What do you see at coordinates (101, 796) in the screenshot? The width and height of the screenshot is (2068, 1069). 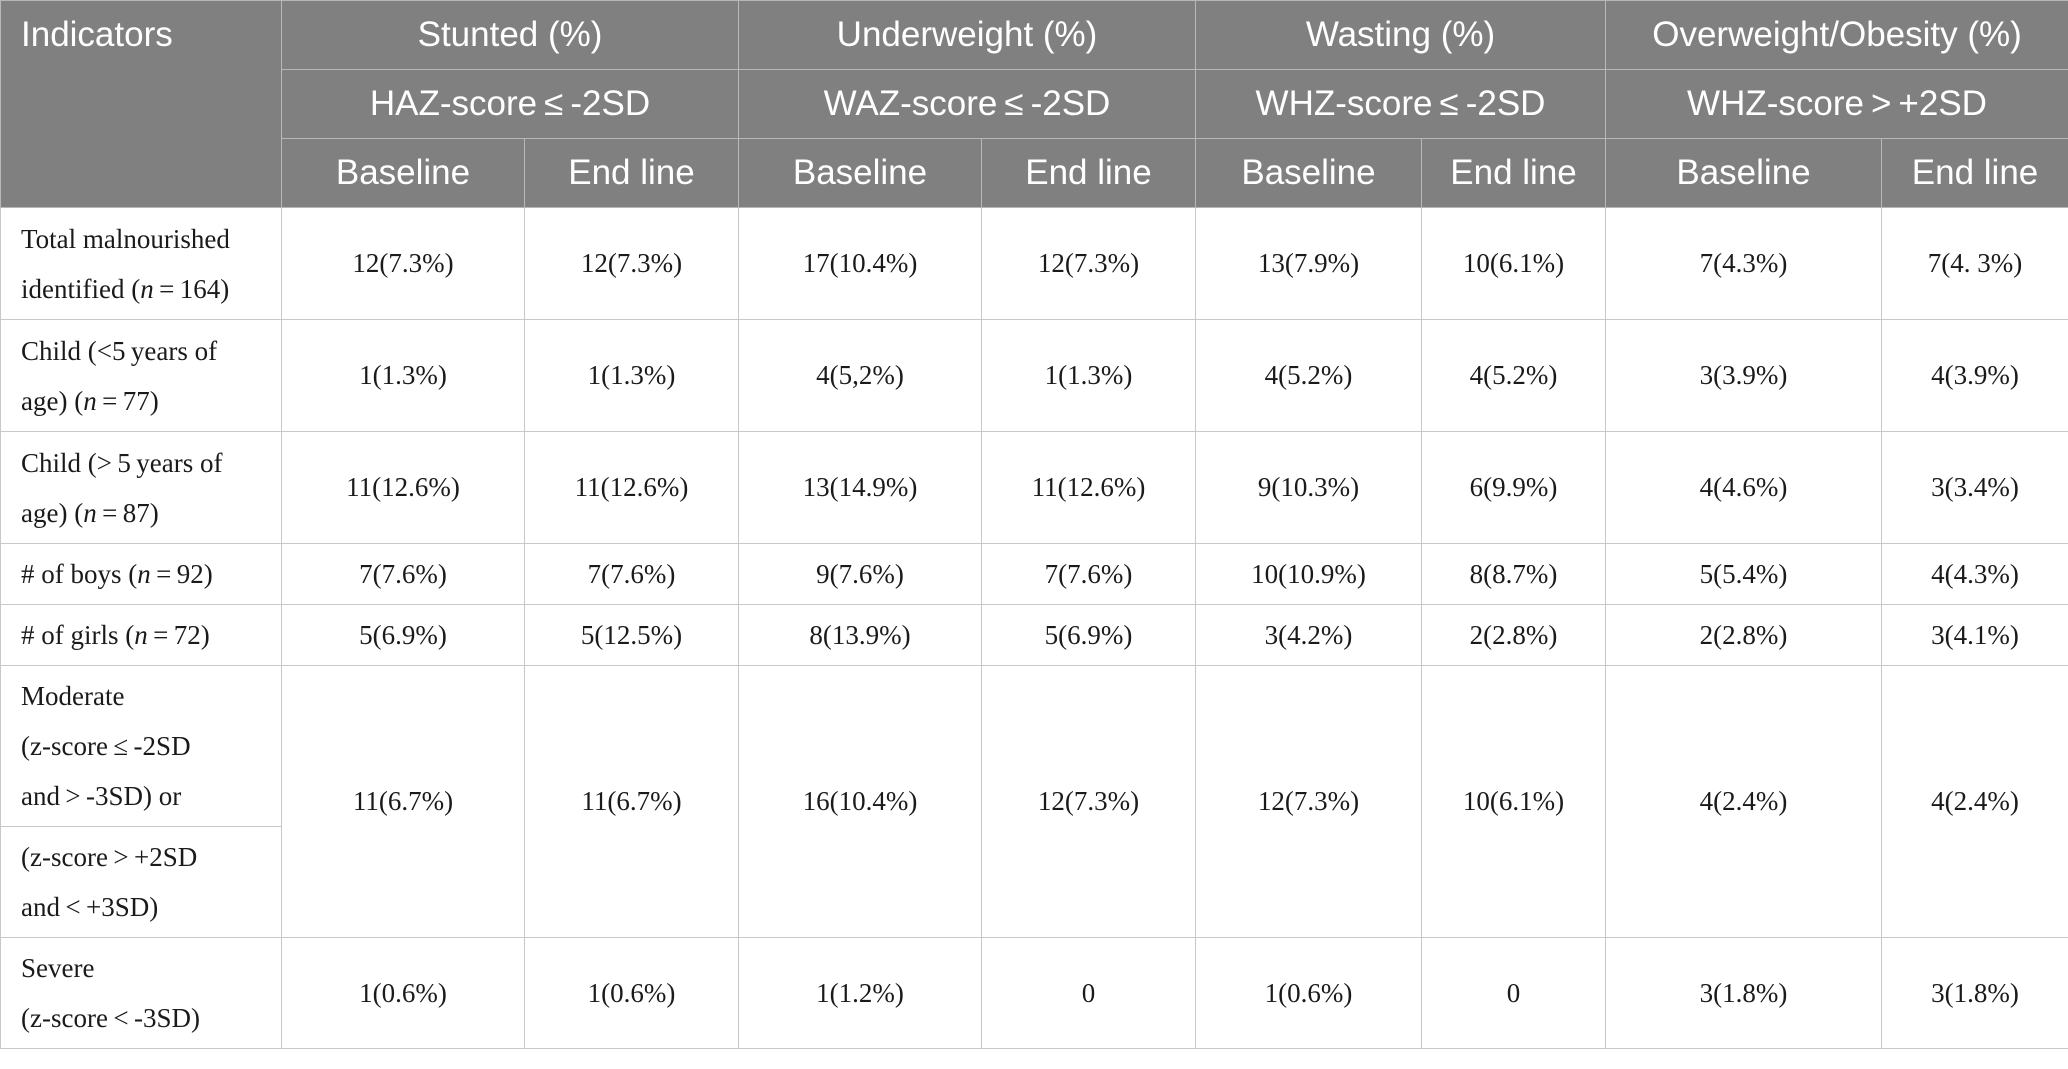 I see `label-line: and > -3SD) or` at bounding box center [101, 796].